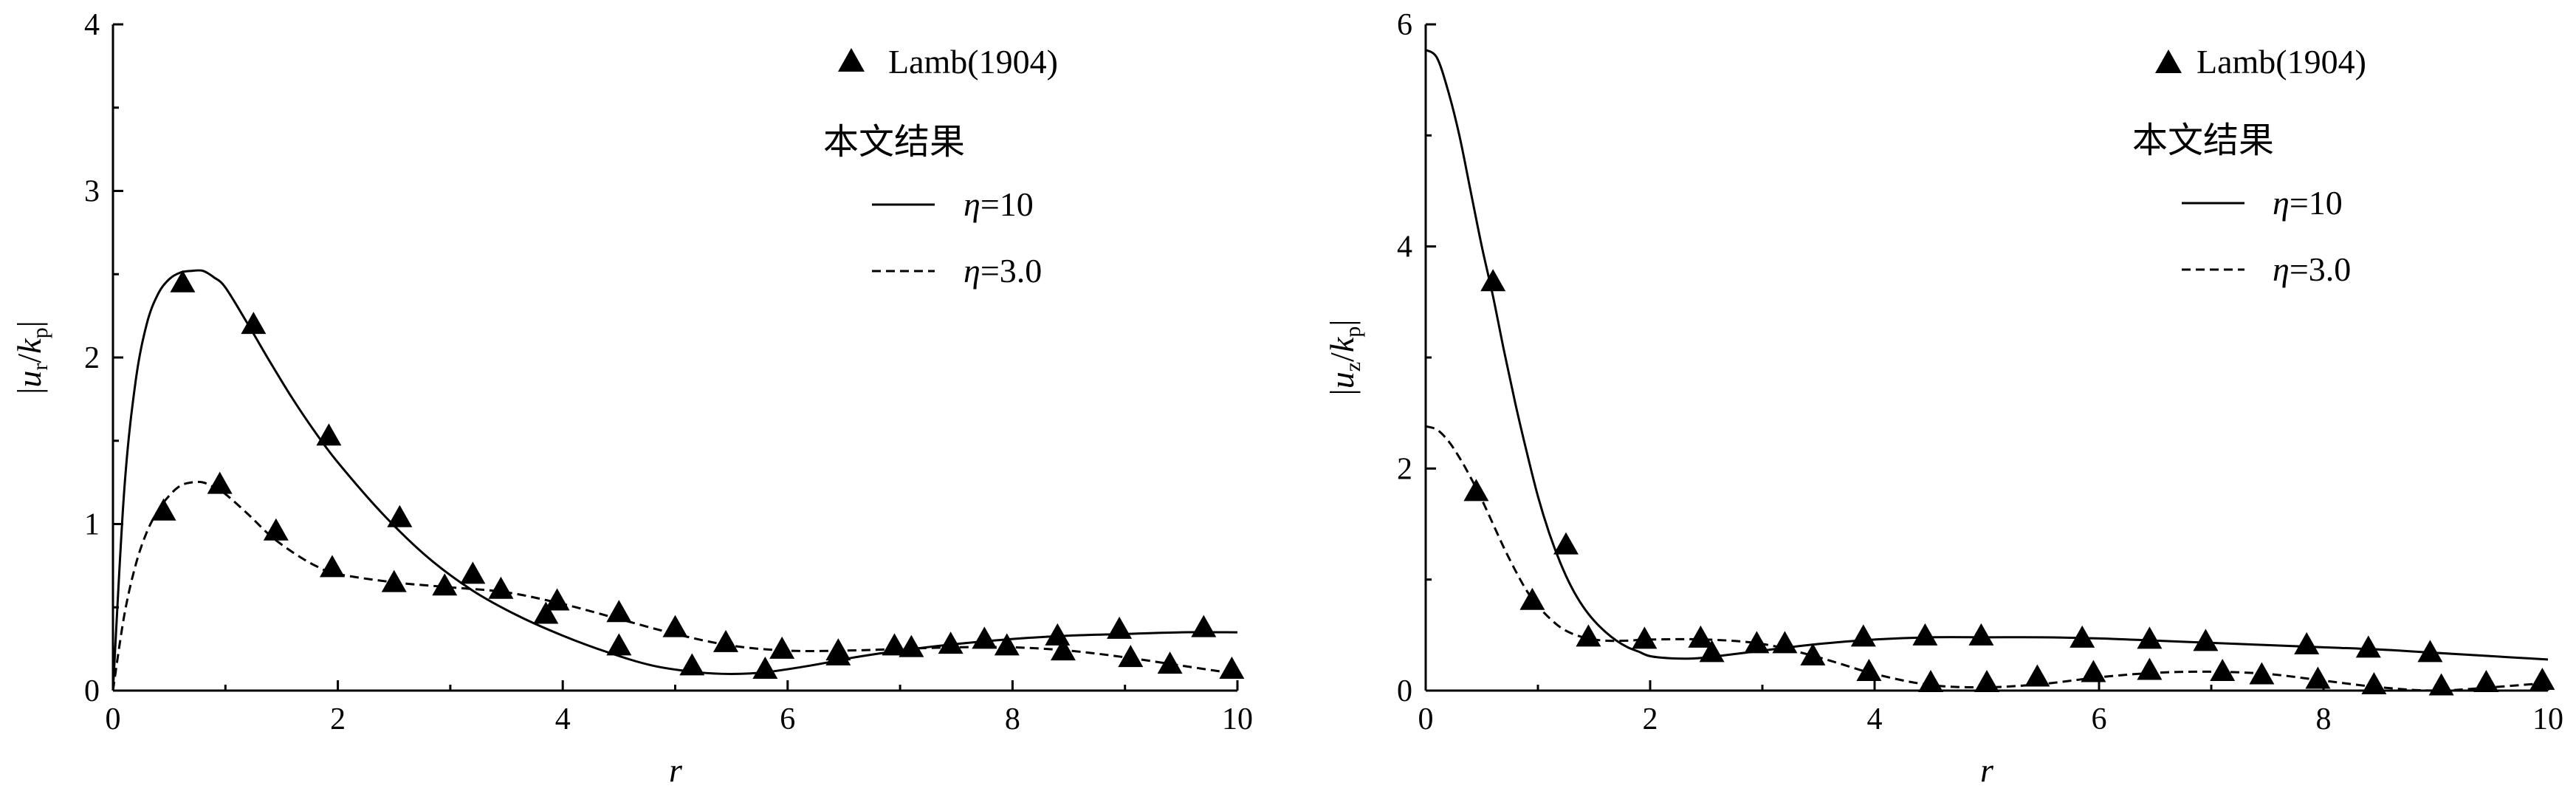  What do you see at coordinates (1987, 770) in the screenshot?
I see `x-axis-label: r` at bounding box center [1987, 770].